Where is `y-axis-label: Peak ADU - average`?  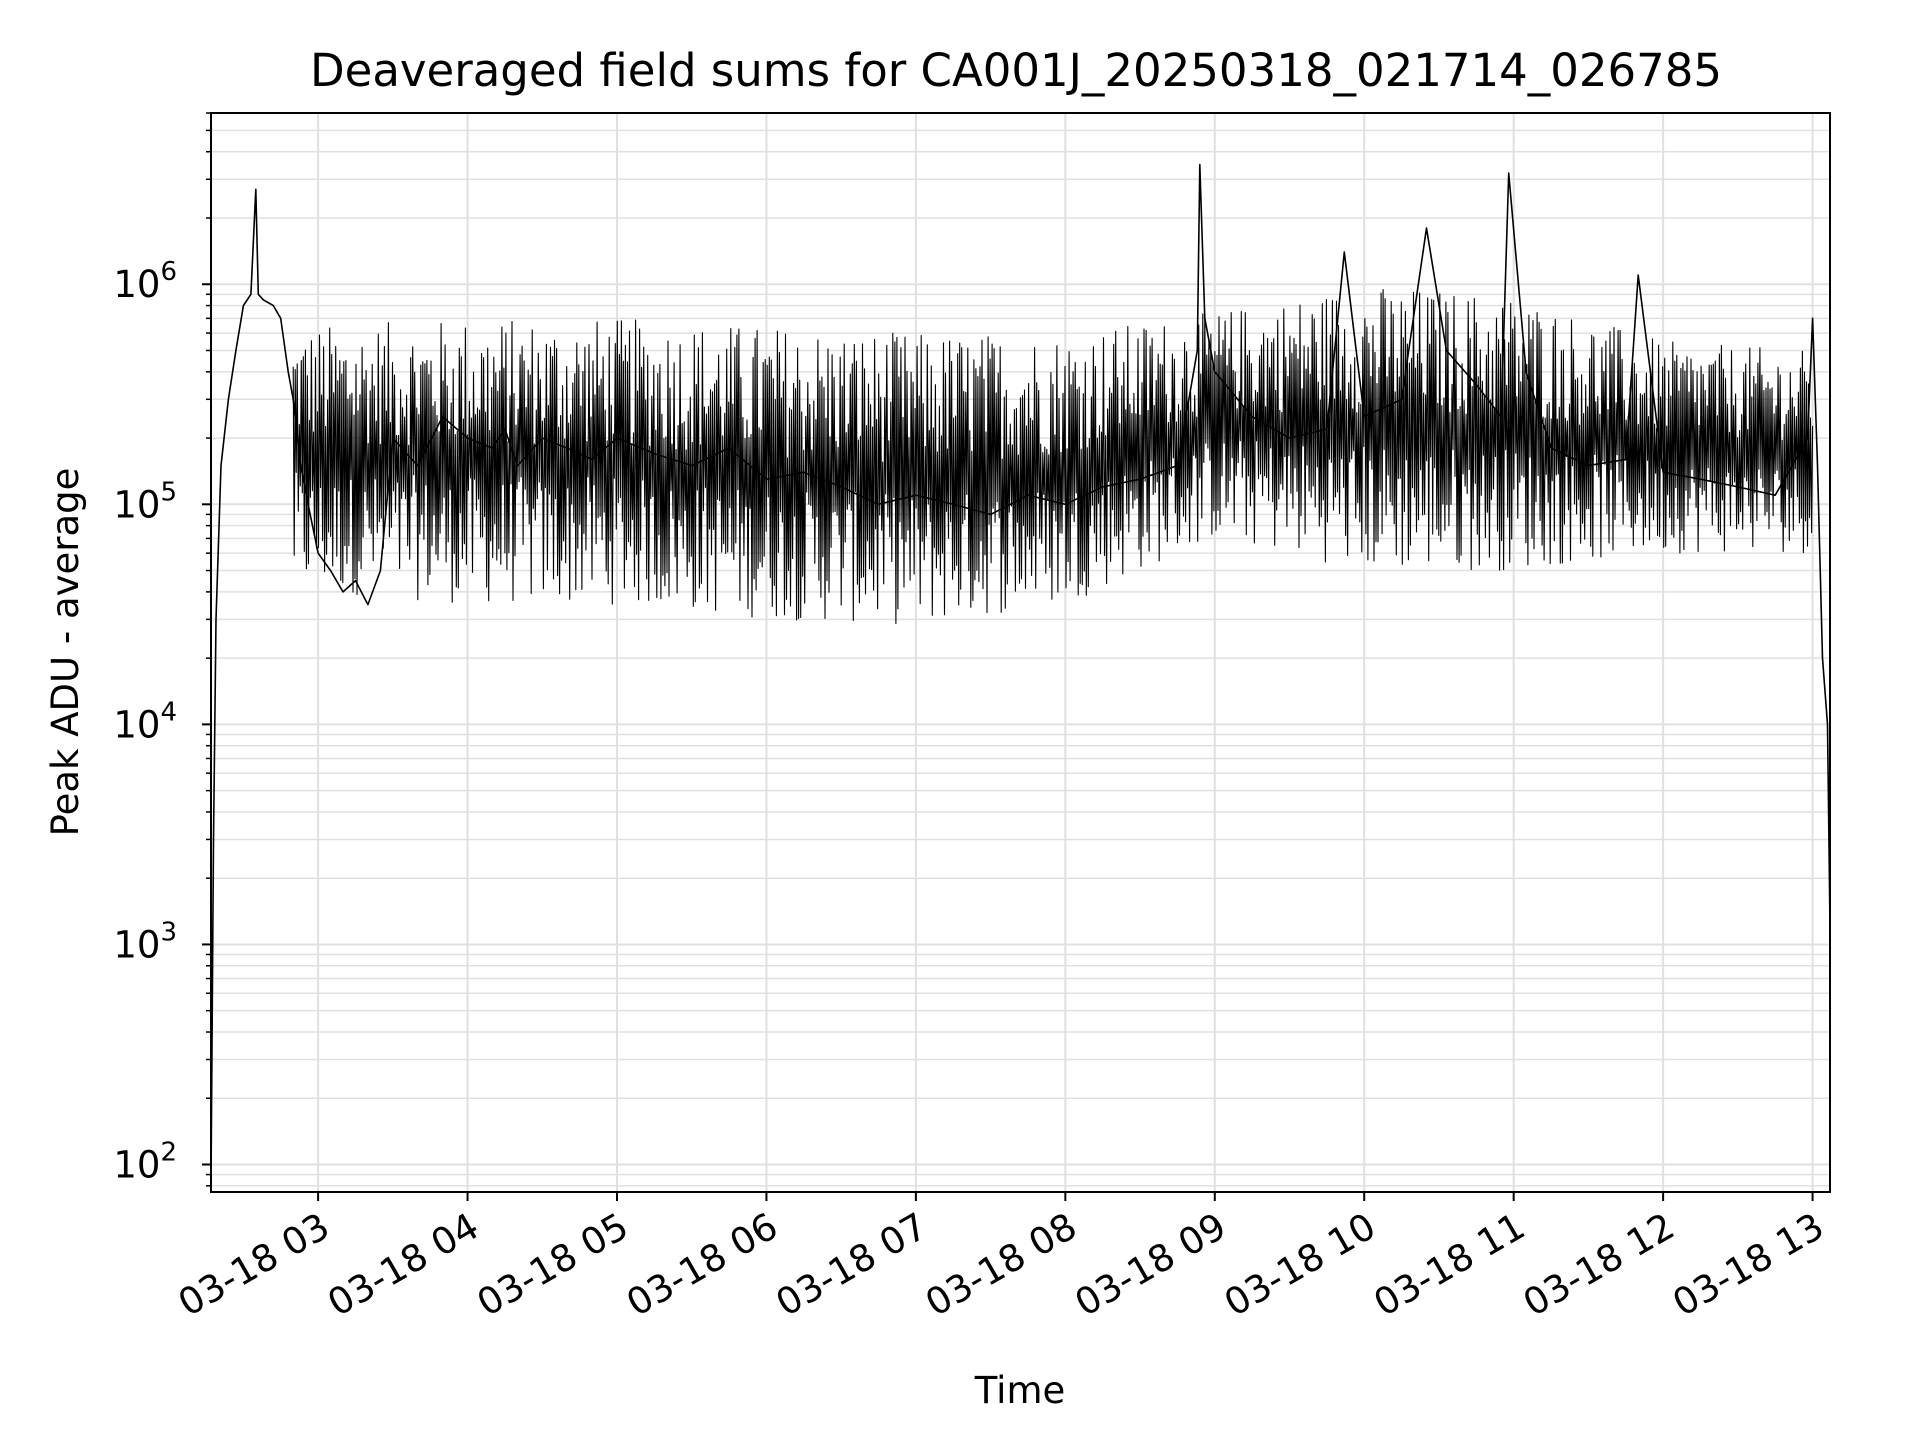
y-axis-label: Peak ADU - average is located at coordinates (65, 652).